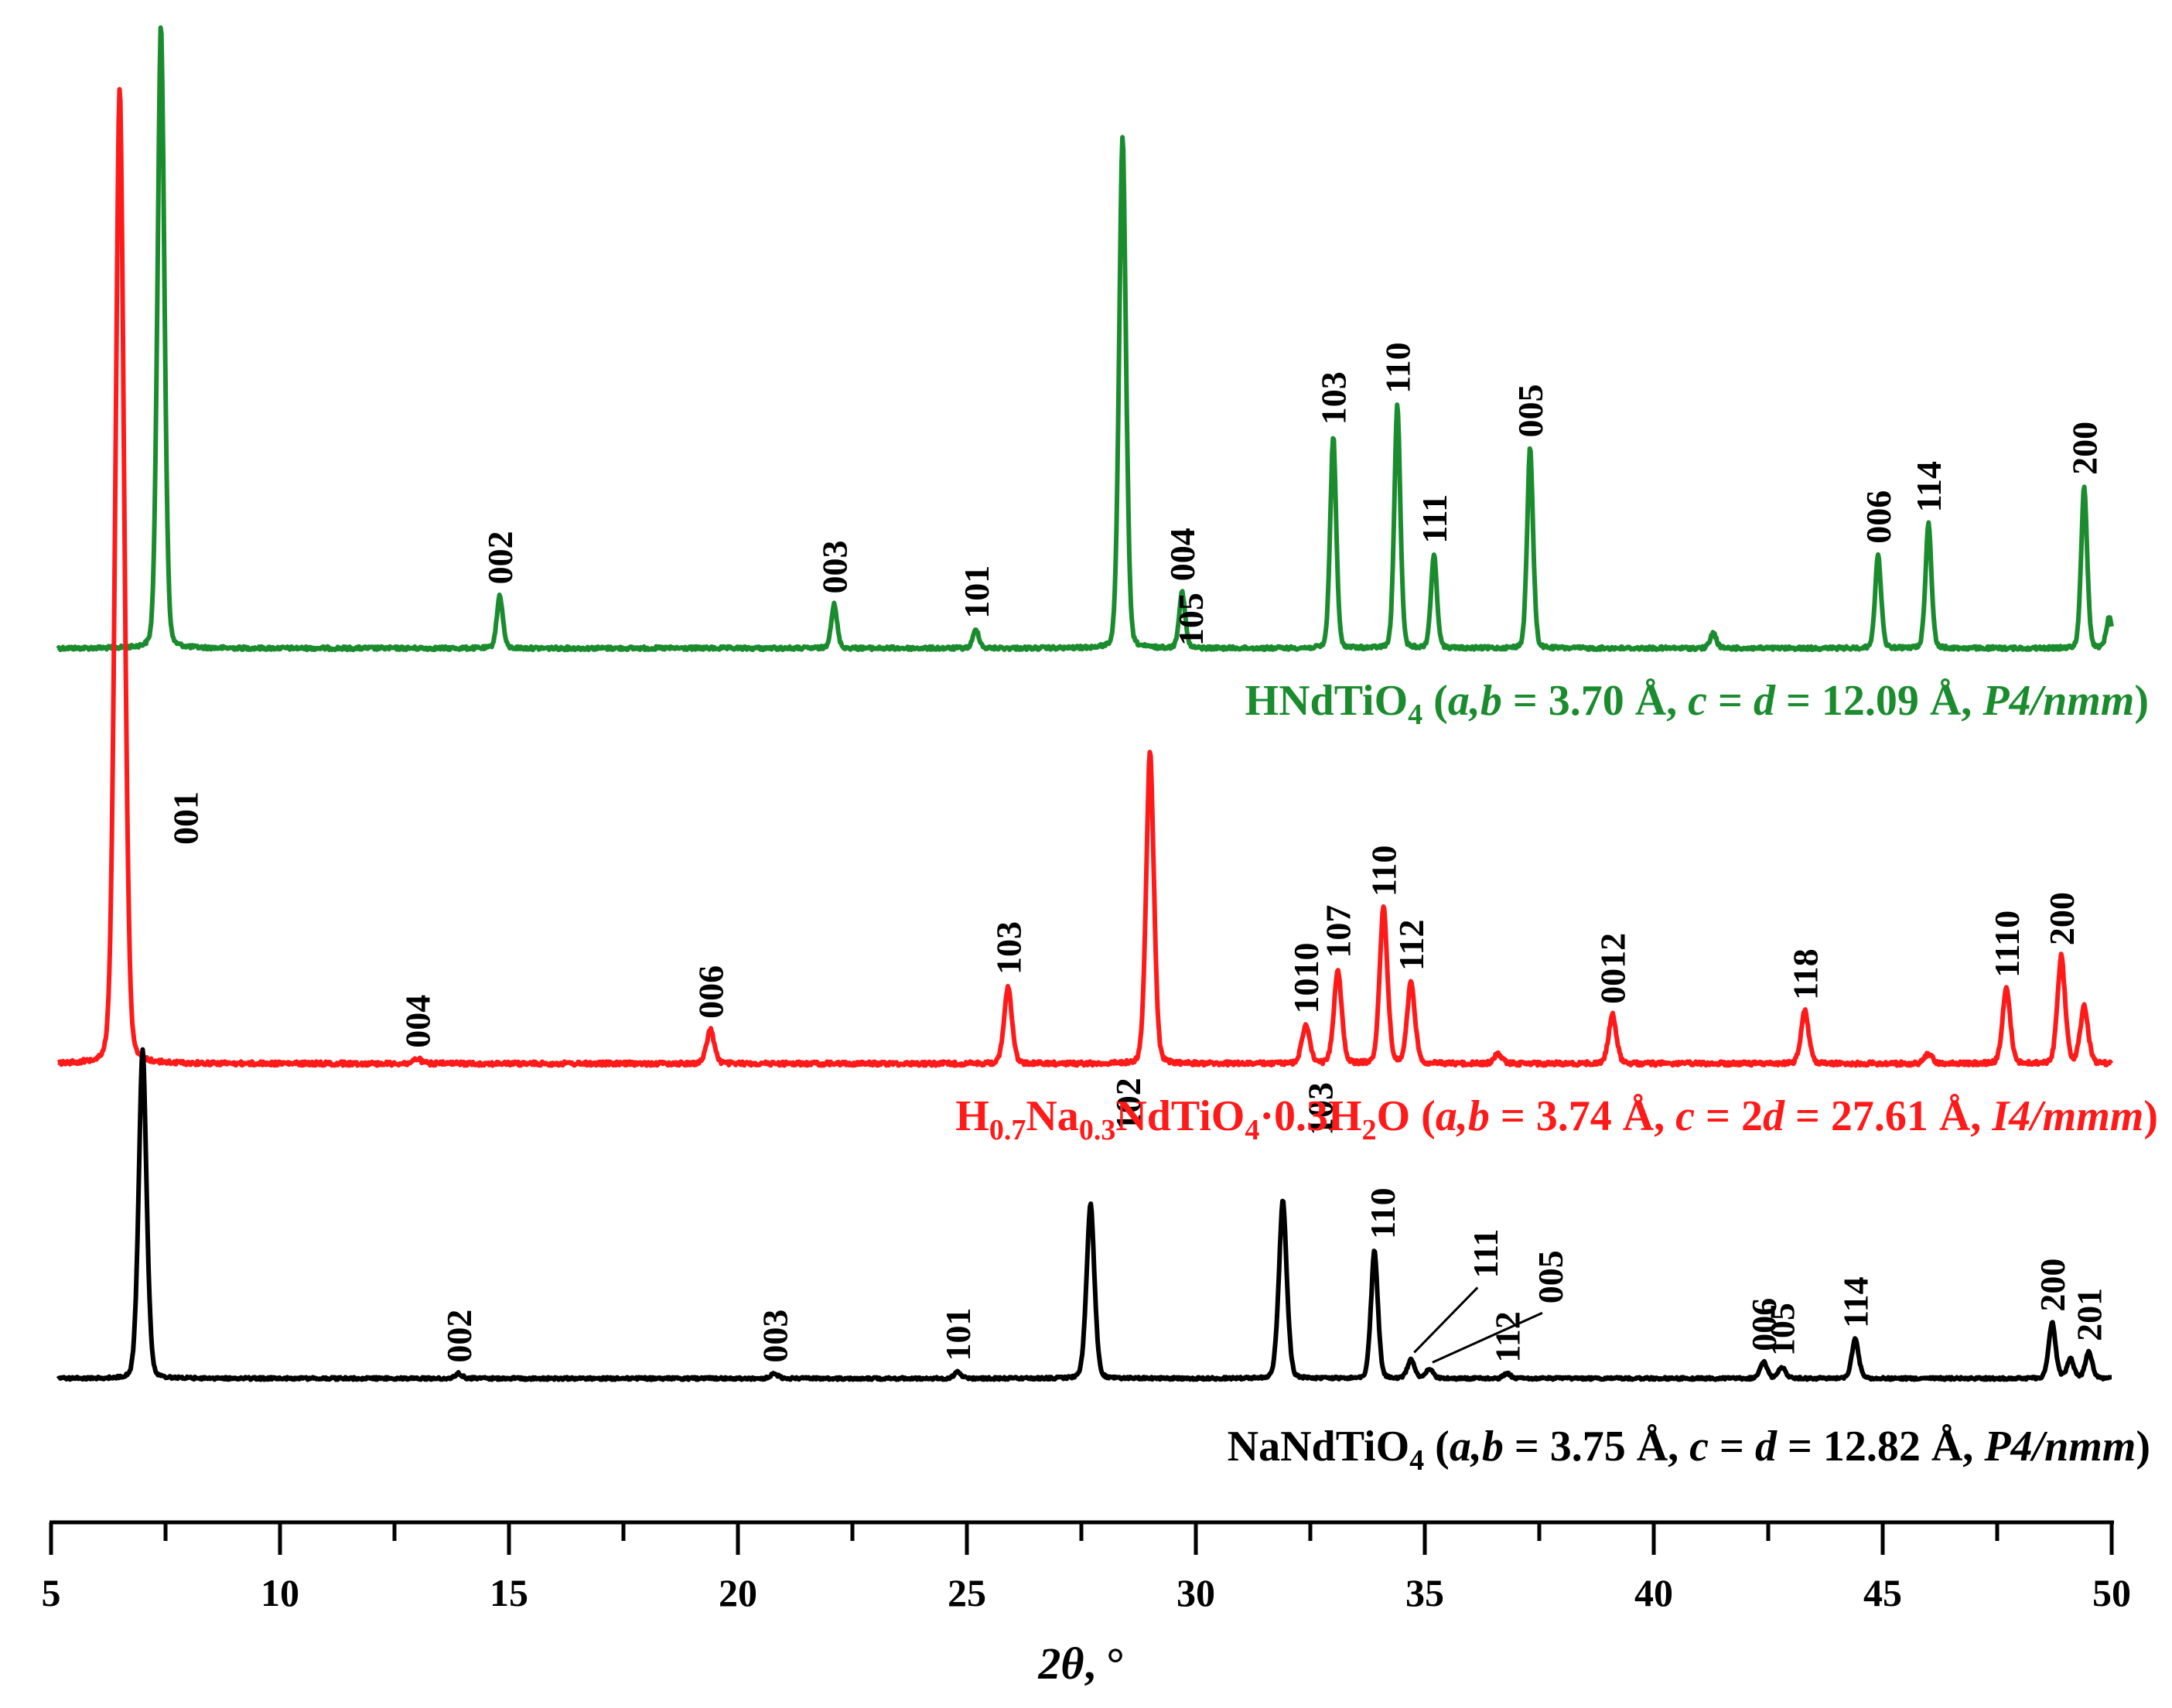 This screenshot has height=1708, width=2172. Describe the element at coordinates (186, 818) in the screenshot. I see `peak-label-black-001: 001` at that location.